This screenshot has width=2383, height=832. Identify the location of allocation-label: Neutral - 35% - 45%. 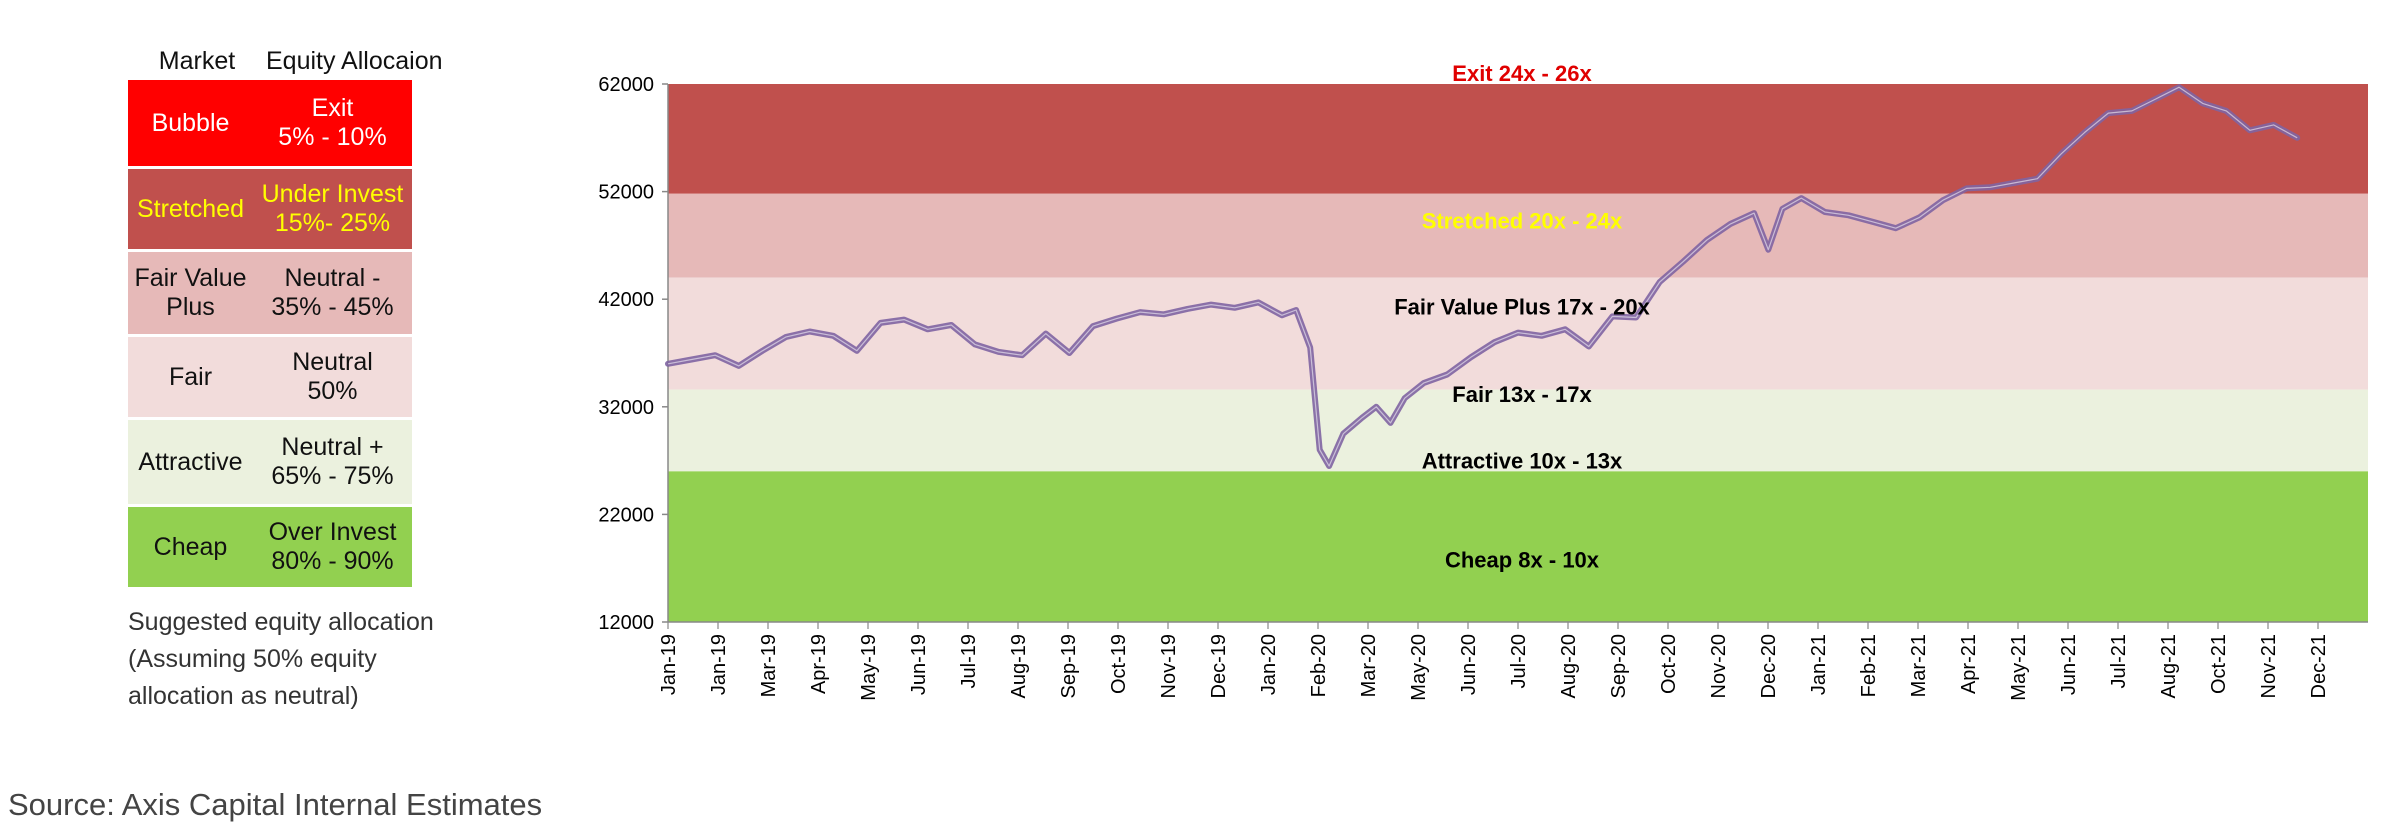
(332, 293).